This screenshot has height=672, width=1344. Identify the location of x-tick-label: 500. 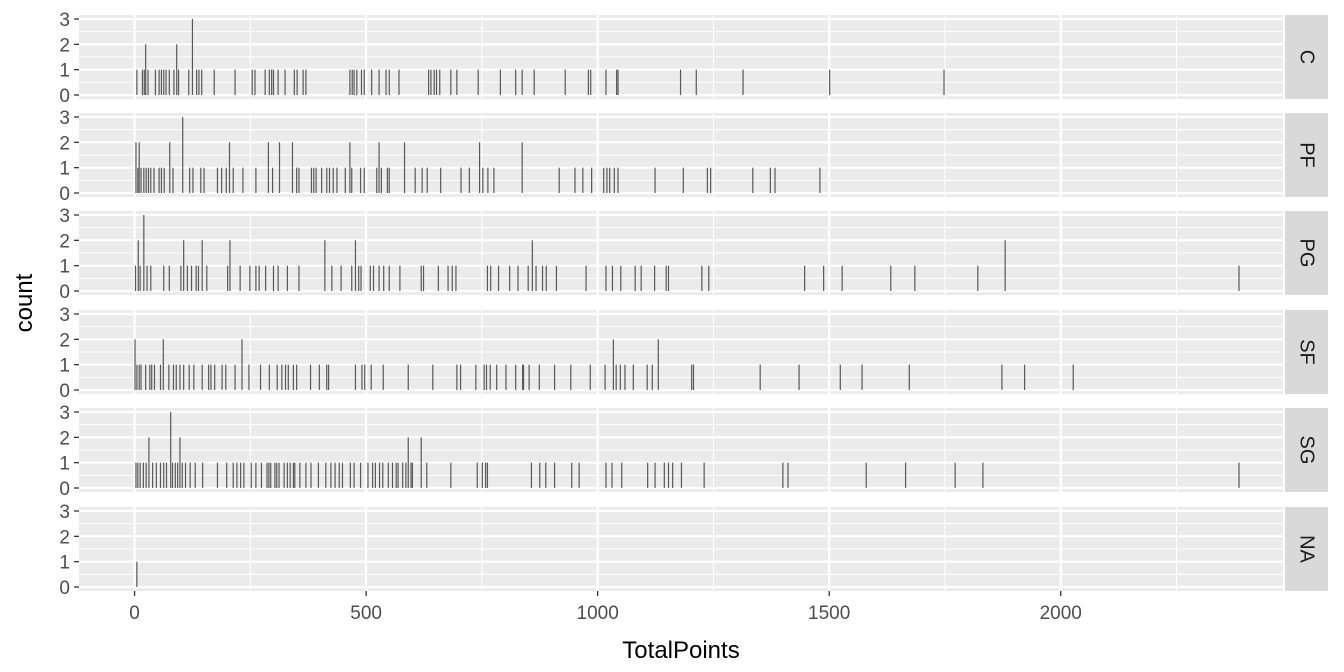
(366, 613).